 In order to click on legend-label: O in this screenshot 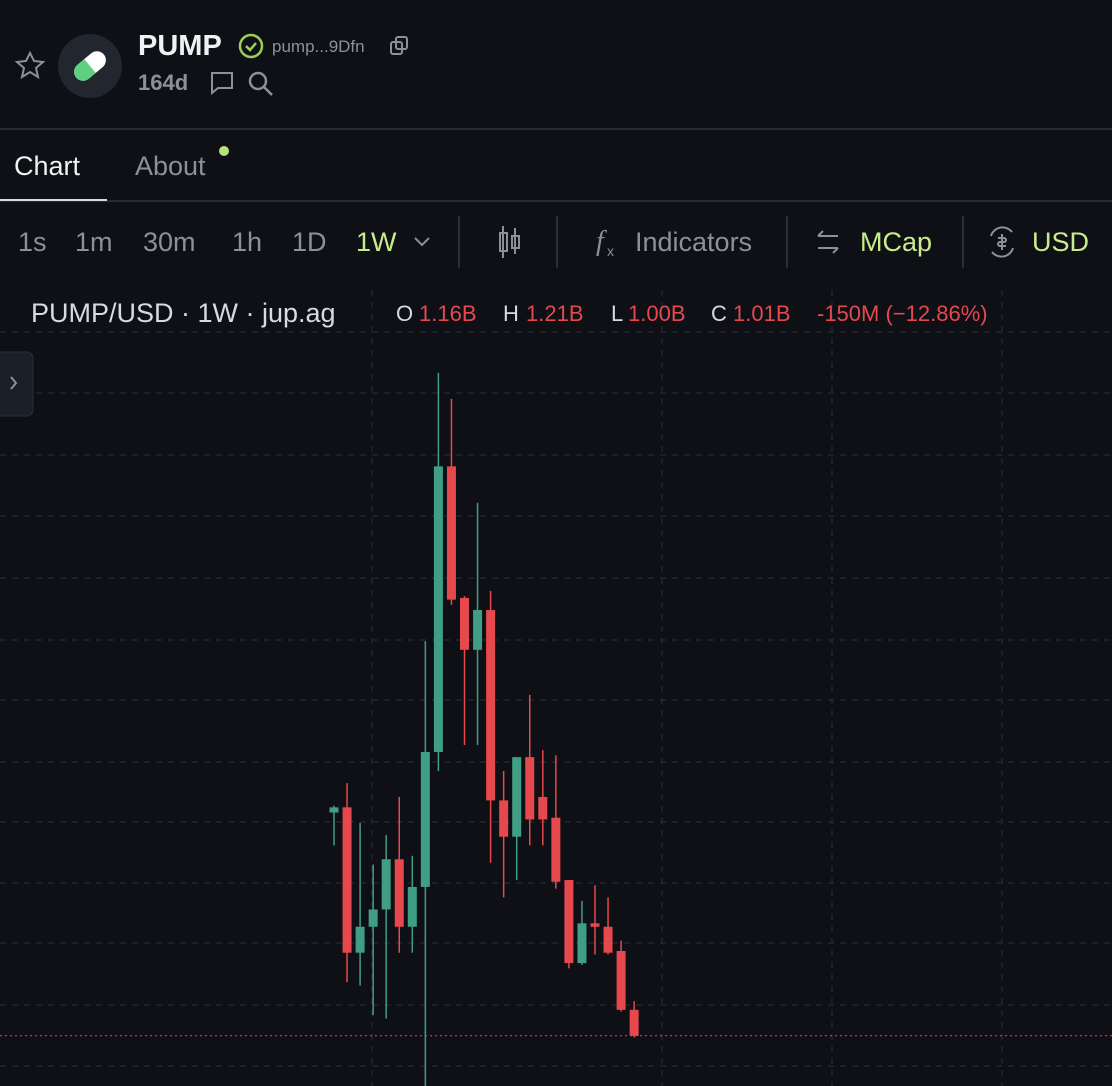, I will do `click(405, 313)`.